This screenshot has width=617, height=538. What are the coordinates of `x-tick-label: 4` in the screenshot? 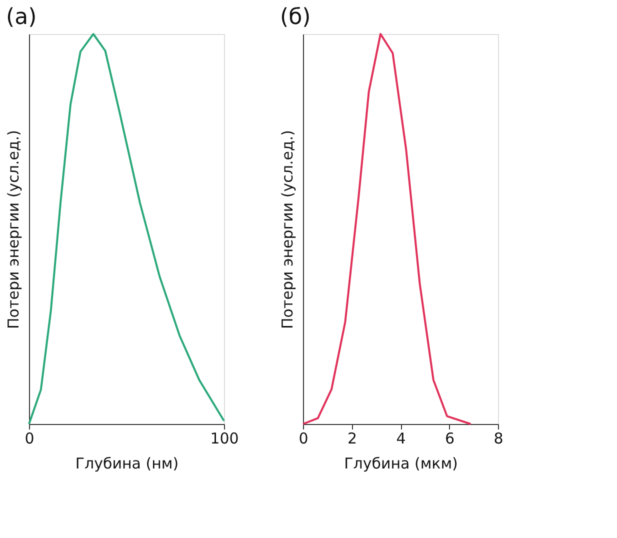 It's located at (401, 439).